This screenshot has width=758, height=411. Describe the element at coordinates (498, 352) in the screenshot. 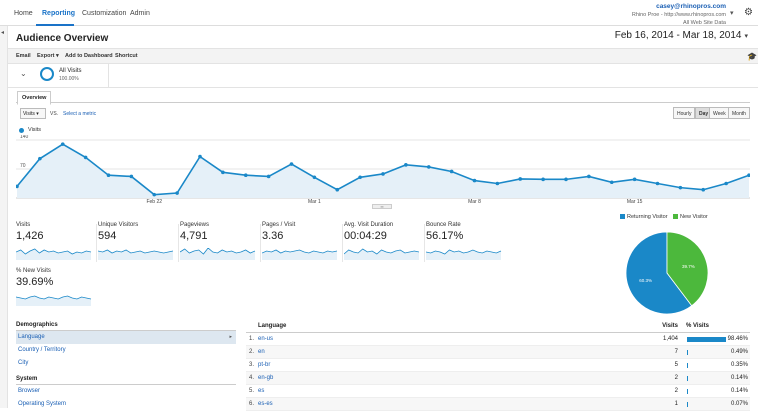

I see `table-row: 2. en 7 0.49%` at that location.